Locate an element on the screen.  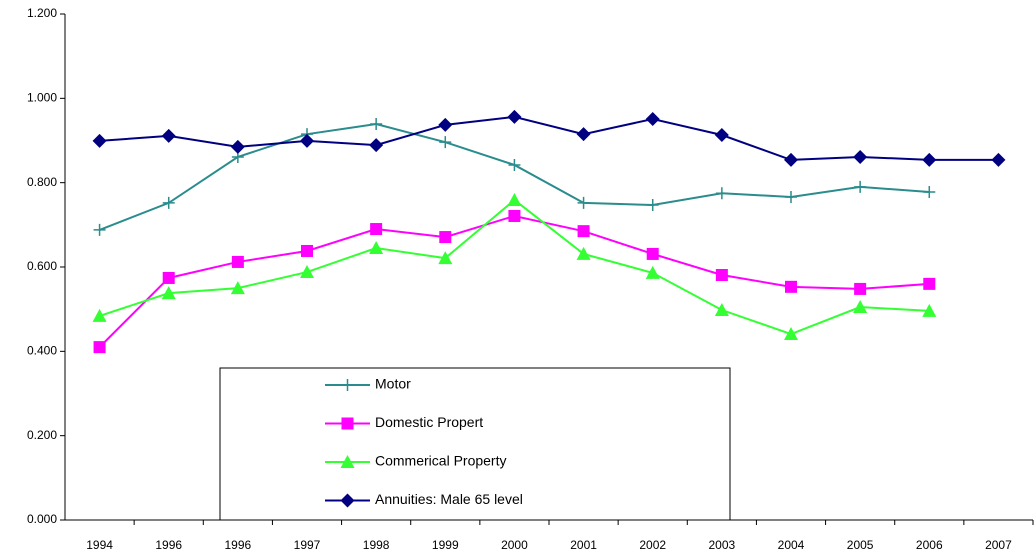
x-tick-label: 1998 is located at coordinates (376, 545).